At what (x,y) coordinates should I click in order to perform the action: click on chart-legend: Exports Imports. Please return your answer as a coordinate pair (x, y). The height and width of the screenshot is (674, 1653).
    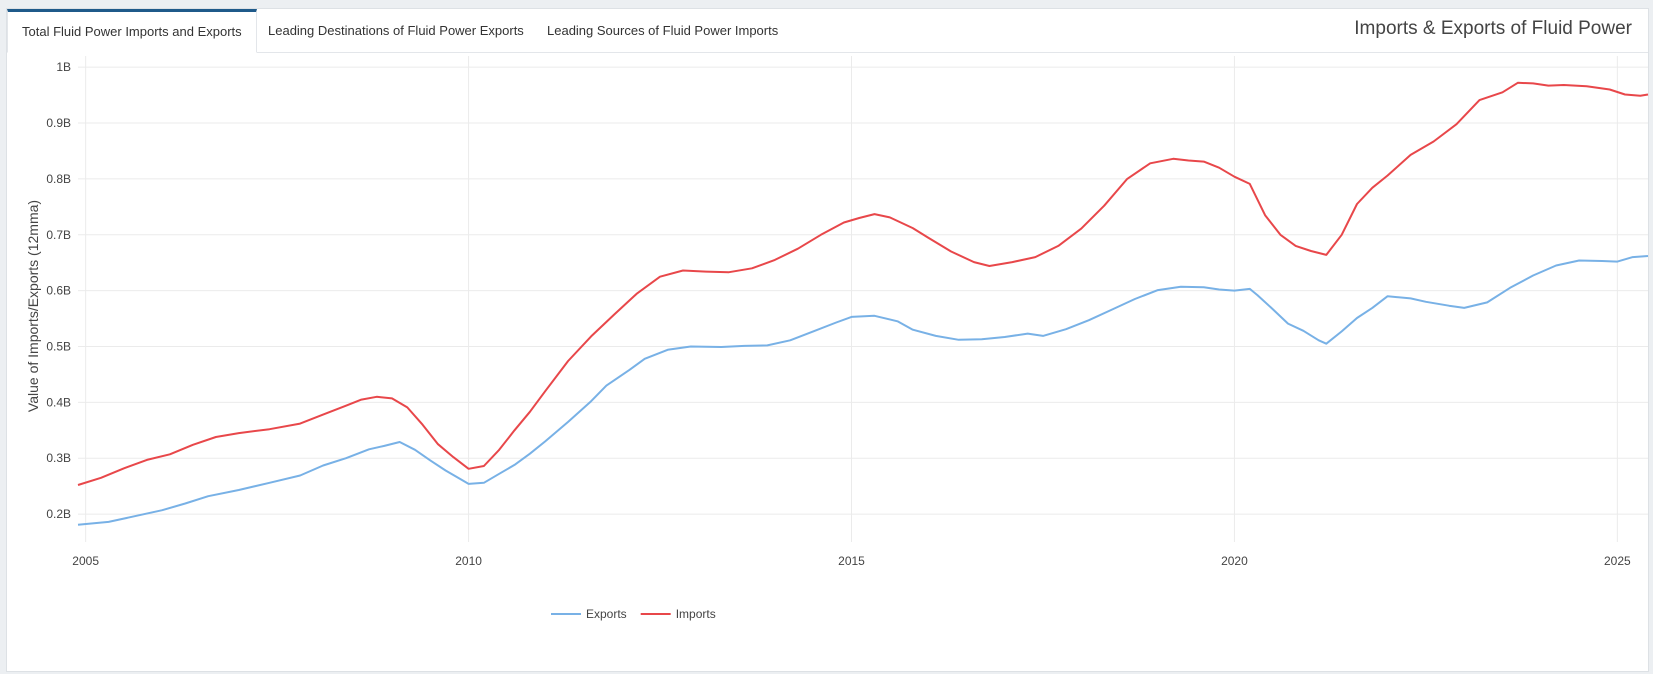
    Looking at the image, I should click on (633, 614).